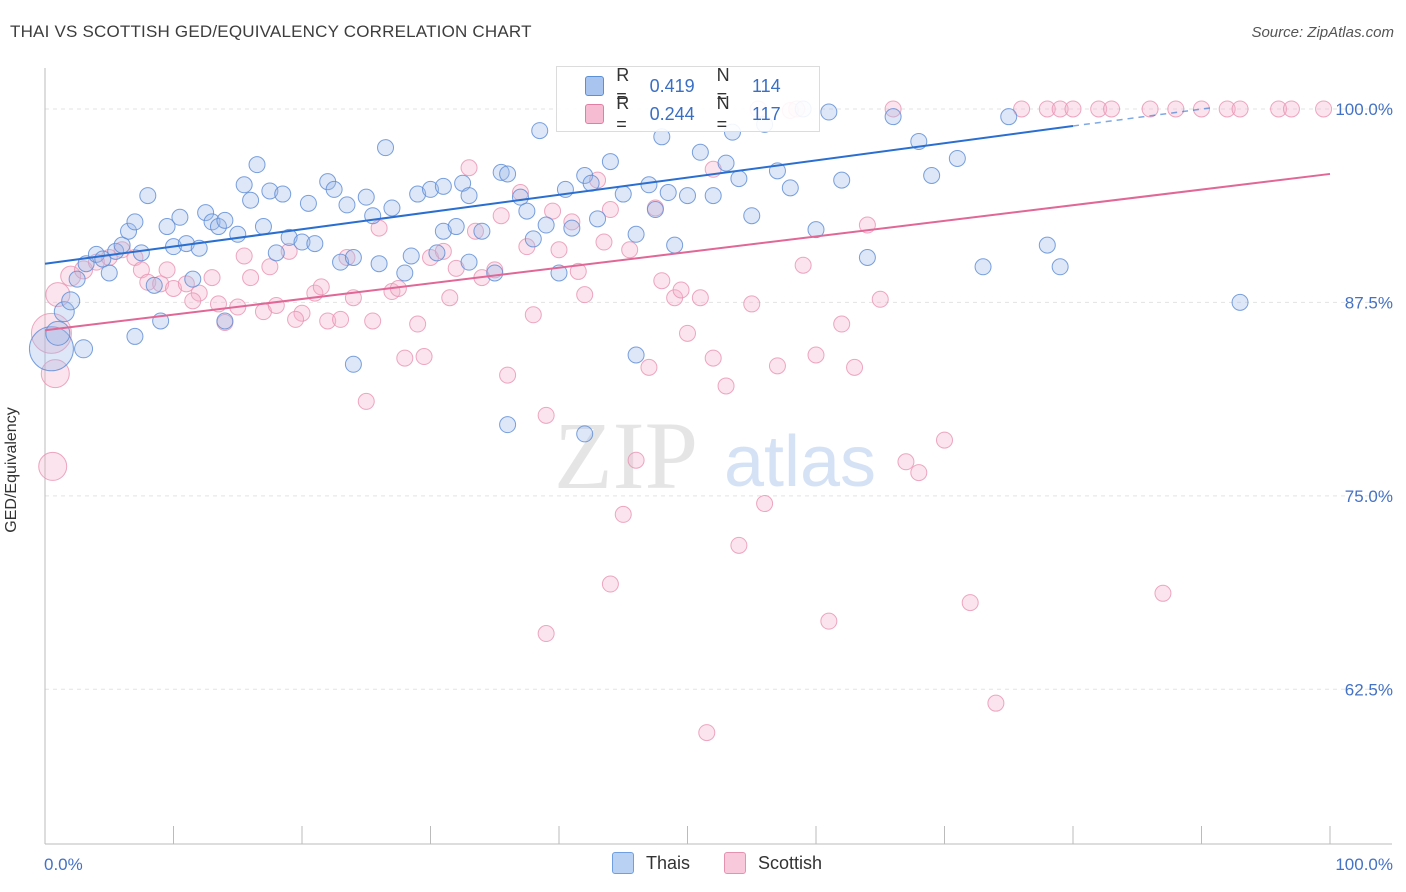 Image resolution: width=1406 pixels, height=892 pixels. I want to click on legend-r-value: 0.244, so click(672, 113).